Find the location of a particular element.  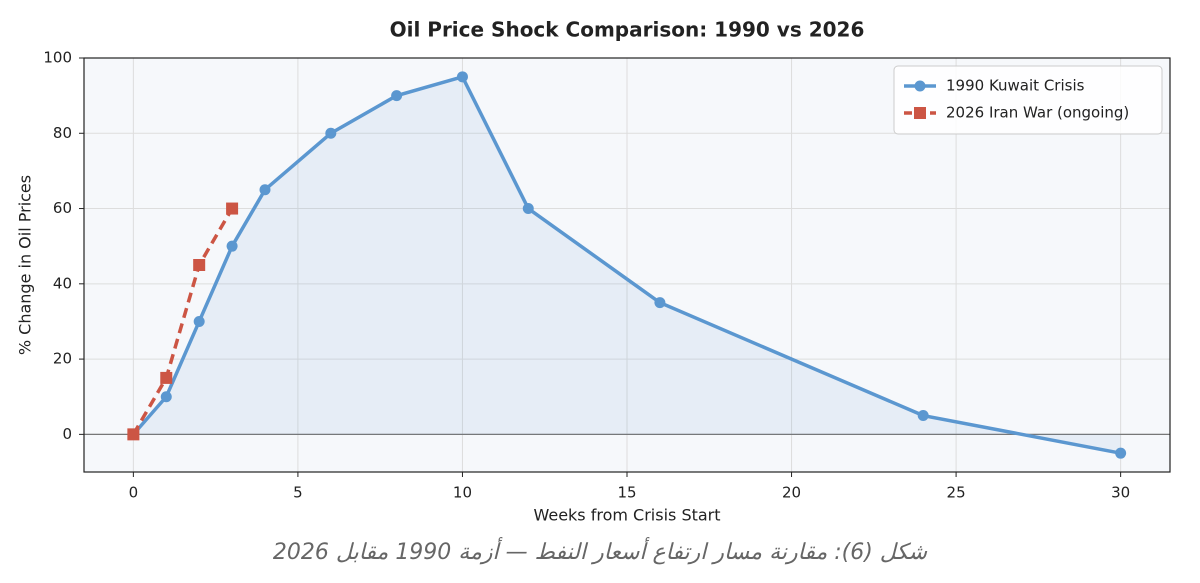

x-tick-label: 30 is located at coordinates (1120, 493).